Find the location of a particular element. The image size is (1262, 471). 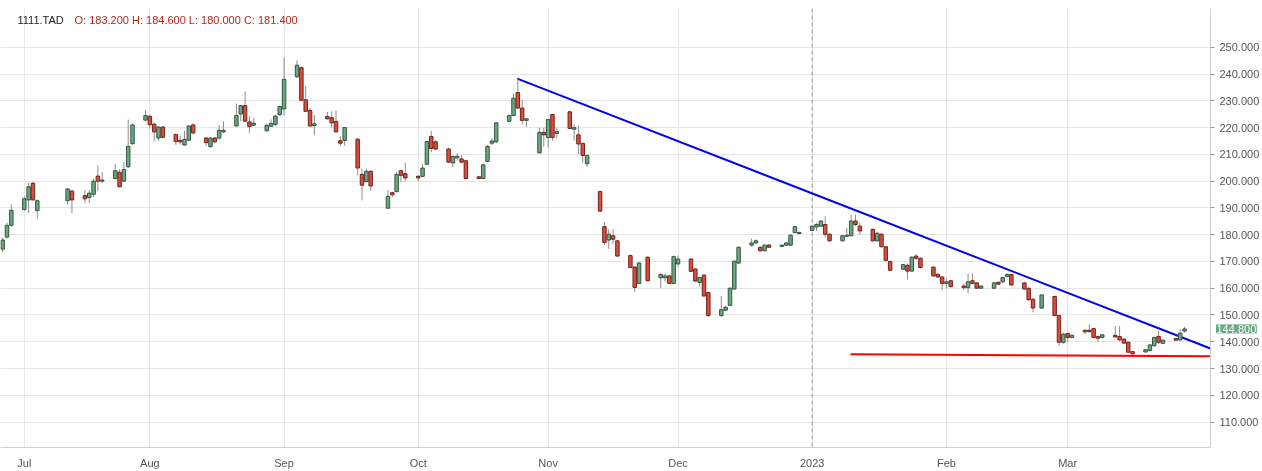

x-tick-label: Jul is located at coordinates (24, 462).